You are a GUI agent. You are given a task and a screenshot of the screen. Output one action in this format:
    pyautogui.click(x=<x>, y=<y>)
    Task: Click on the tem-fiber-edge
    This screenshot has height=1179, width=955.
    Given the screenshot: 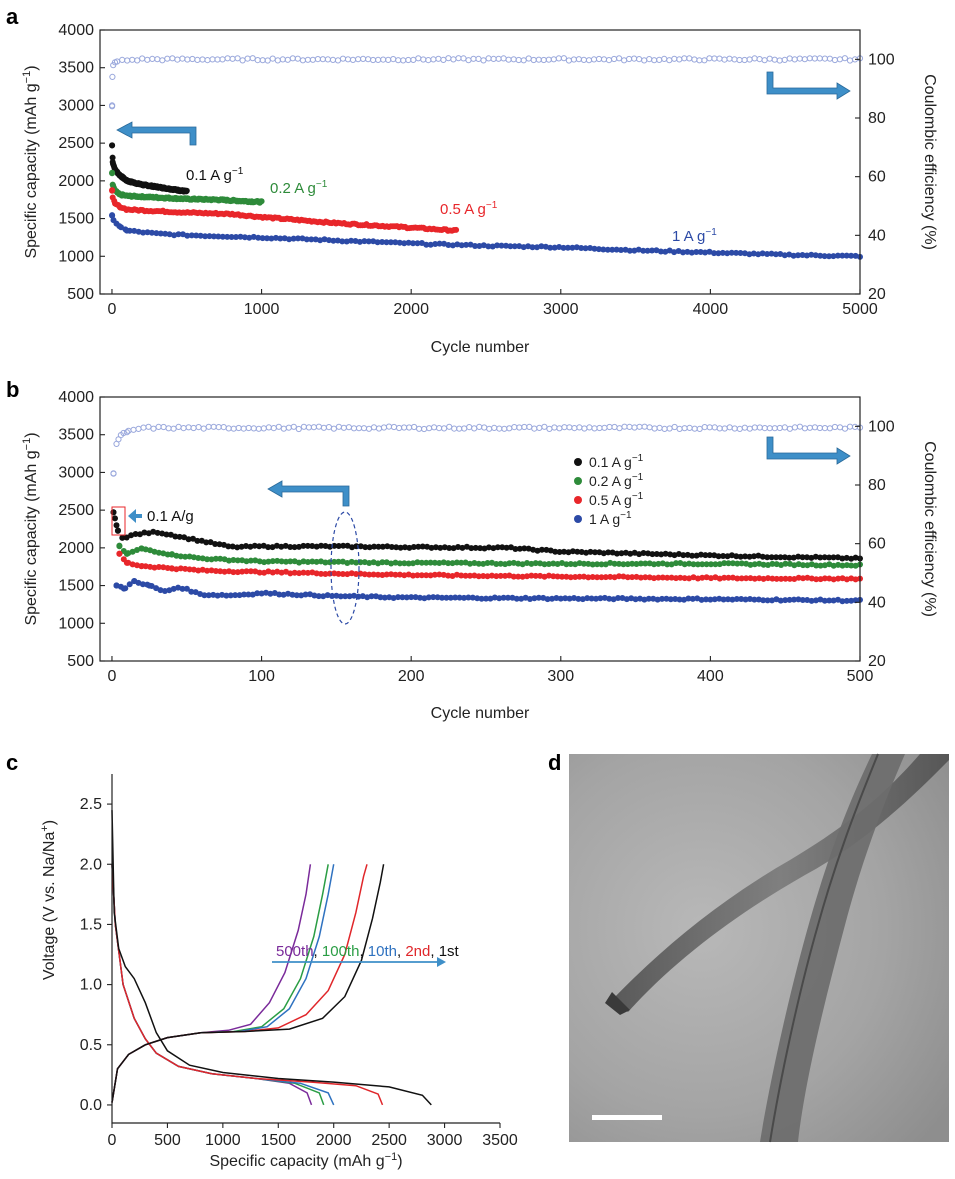 What is the action you would take?
    pyautogui.click(x=824, y=948)
    